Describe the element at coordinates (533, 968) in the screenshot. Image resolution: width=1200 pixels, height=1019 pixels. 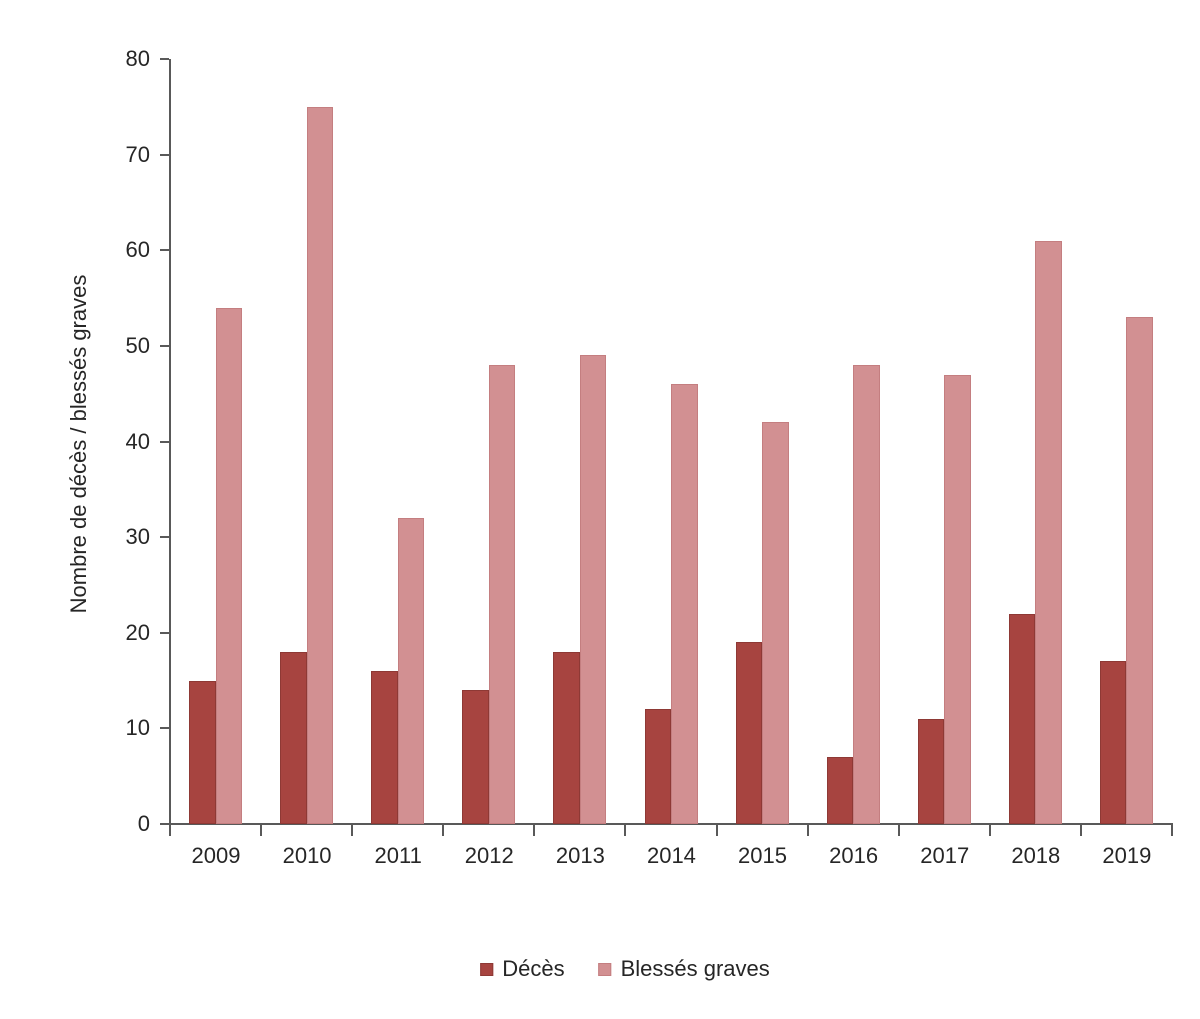
I see `legend-label-deces: Décès` at that location.